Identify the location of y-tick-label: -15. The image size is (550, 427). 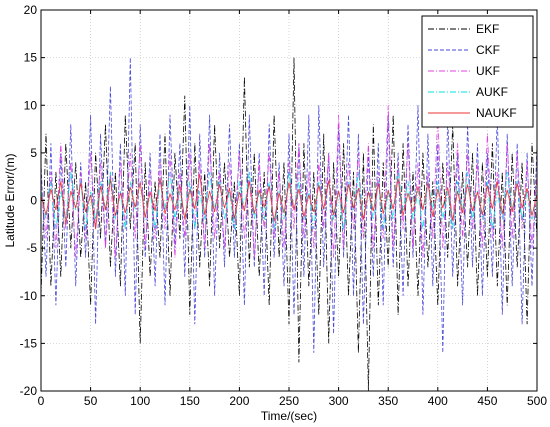
(29, 343).